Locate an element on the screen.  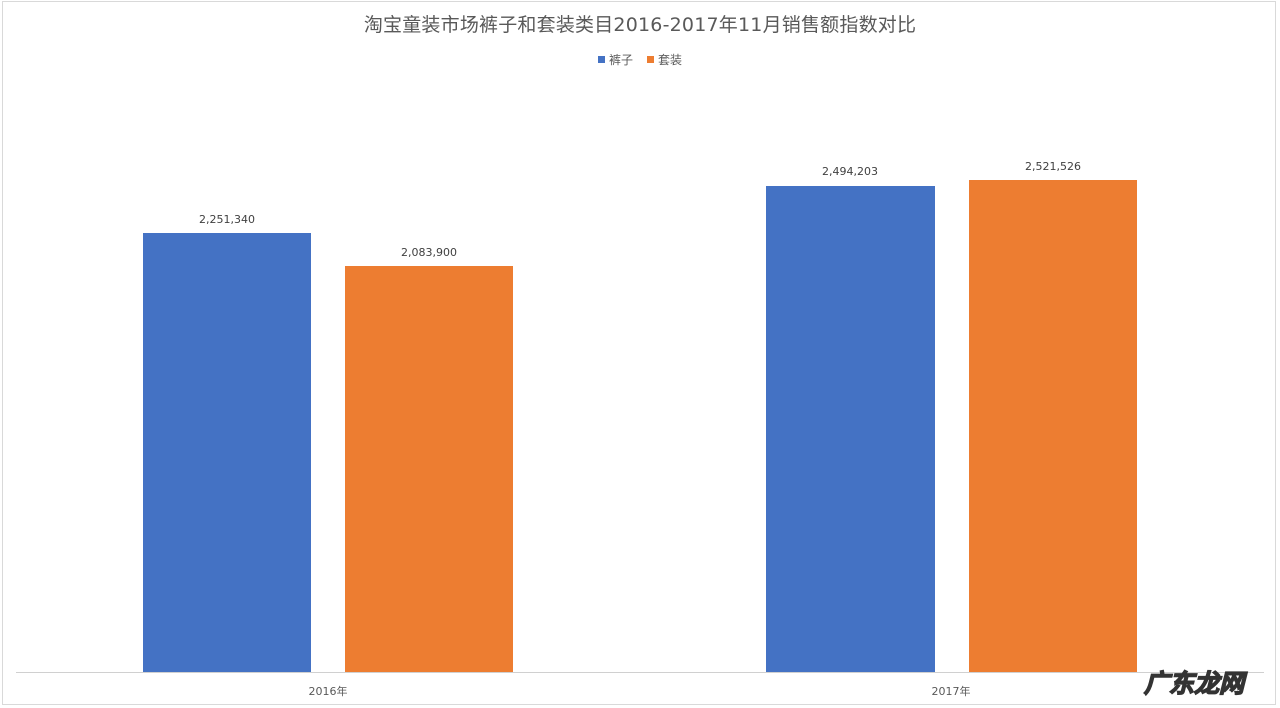
bar-2017-pants is located at coordinates (850, 429).